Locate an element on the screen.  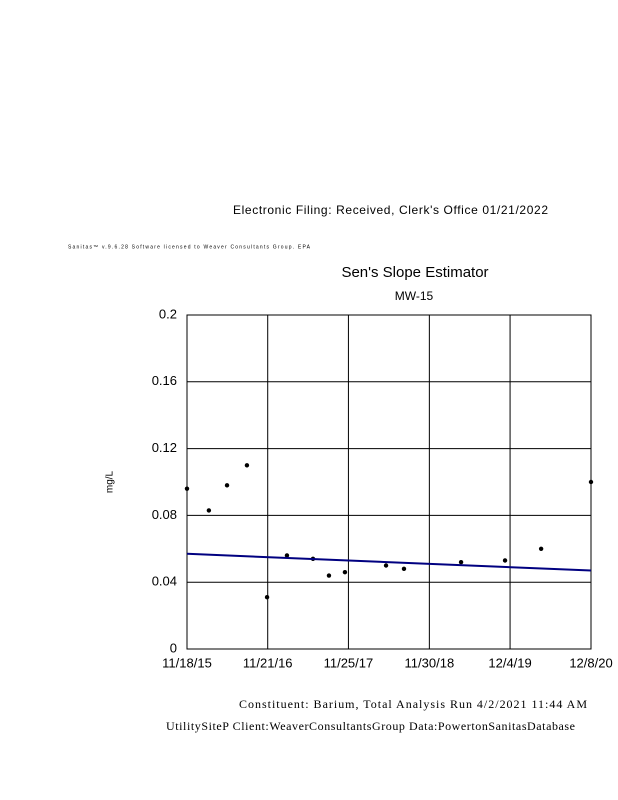
chart-title: Sen's Slope Estimator is located at coordinates (414, 272).